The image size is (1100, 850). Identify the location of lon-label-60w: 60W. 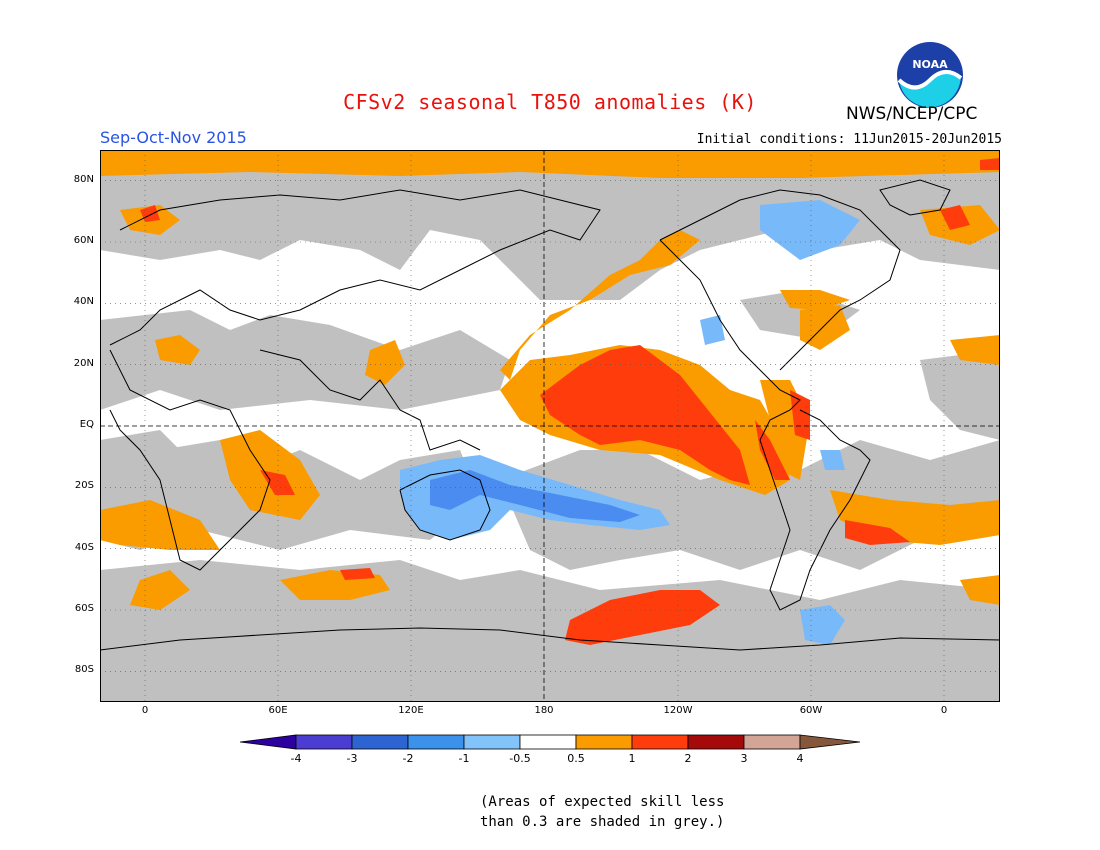
(811, 710).